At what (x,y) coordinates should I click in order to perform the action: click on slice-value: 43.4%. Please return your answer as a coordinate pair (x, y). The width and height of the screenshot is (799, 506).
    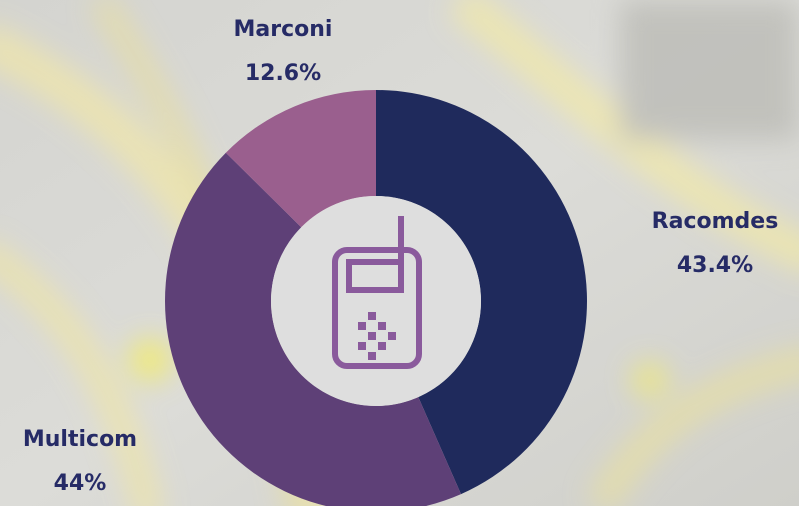
    Looking at the image, I should click on (715, 265).